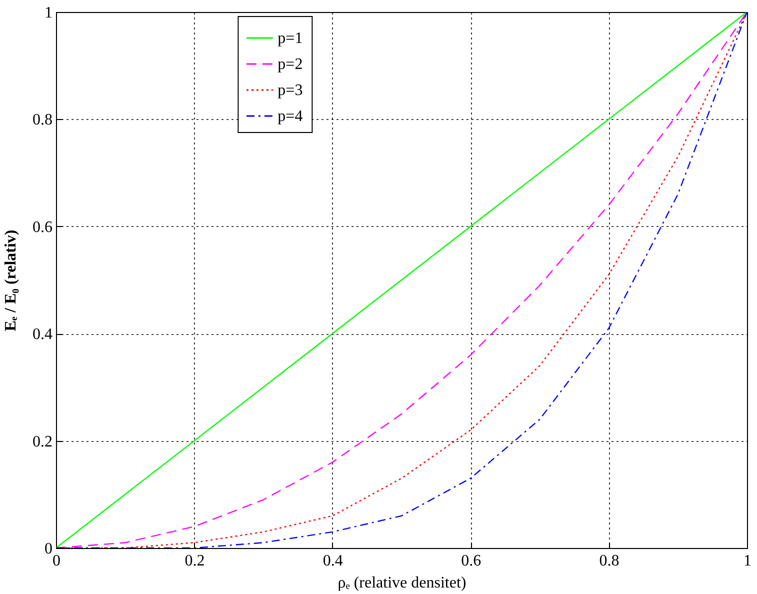  I want to click on legend-label: p=2, so click(290, 64).